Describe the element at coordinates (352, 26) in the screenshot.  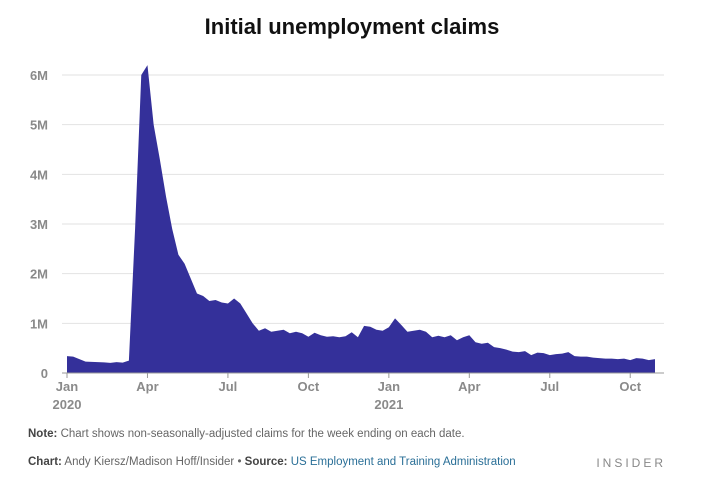
I see `chart-title: Initial unemployment claims` at that location.